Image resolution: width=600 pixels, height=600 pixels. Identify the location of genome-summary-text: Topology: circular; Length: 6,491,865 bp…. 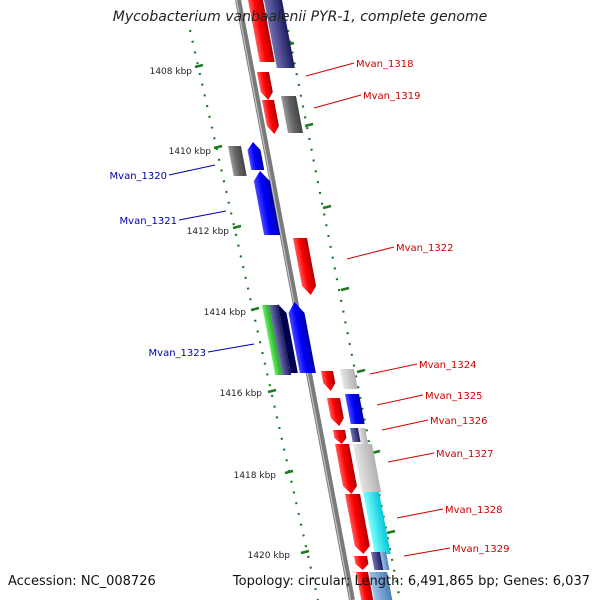
(411, 581).